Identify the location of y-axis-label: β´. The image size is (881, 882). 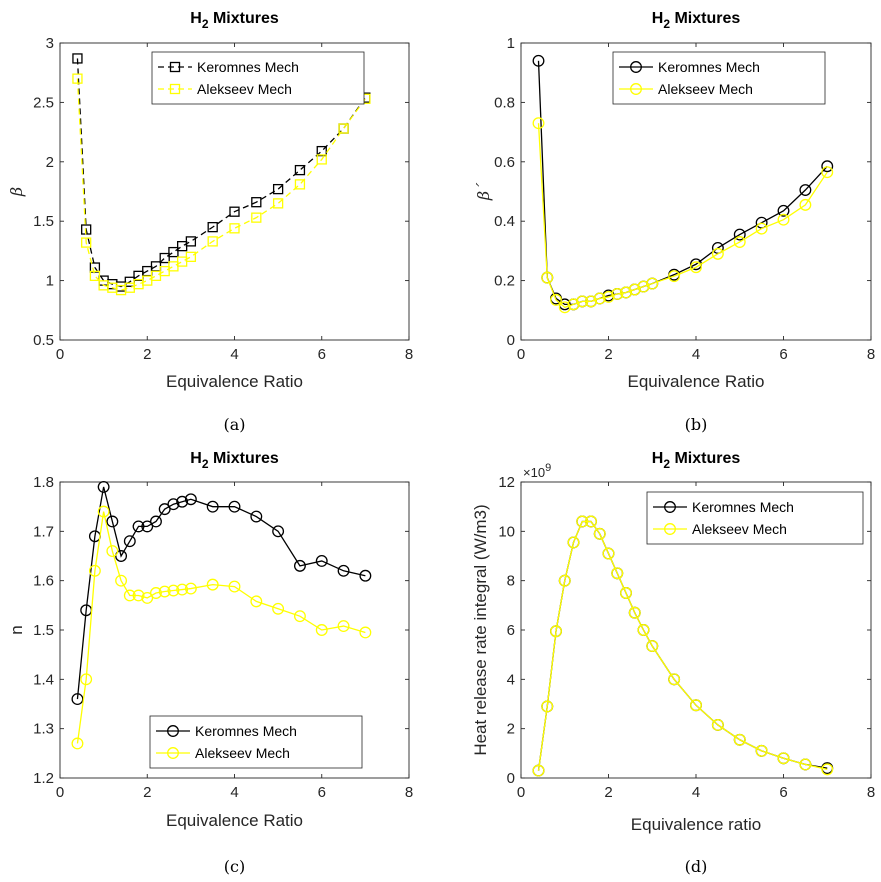
(483, 191).